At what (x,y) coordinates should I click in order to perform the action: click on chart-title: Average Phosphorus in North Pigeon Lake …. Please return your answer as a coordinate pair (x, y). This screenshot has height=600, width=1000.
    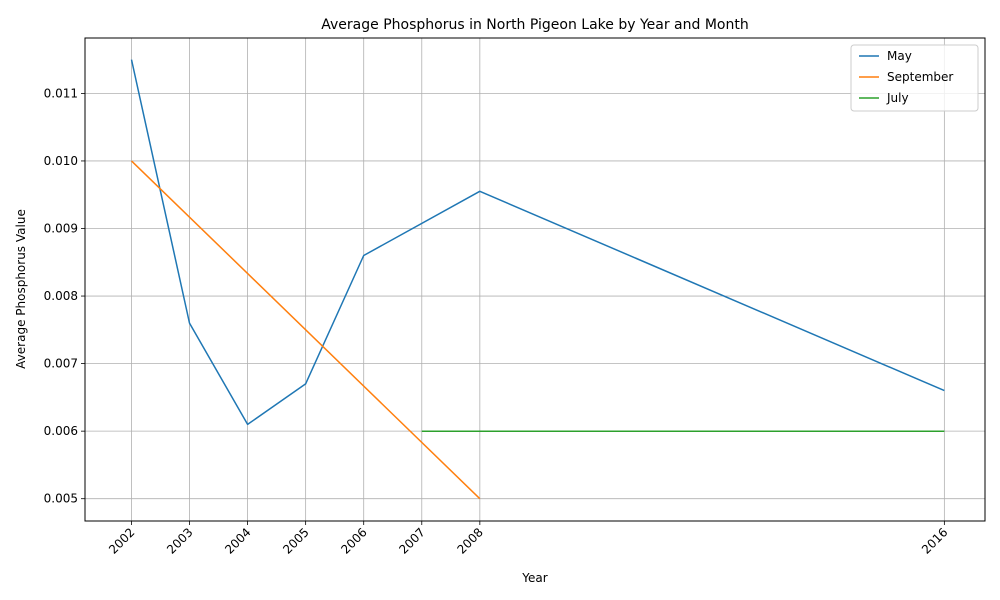
    Looking at the image, I should click on (534, 25).